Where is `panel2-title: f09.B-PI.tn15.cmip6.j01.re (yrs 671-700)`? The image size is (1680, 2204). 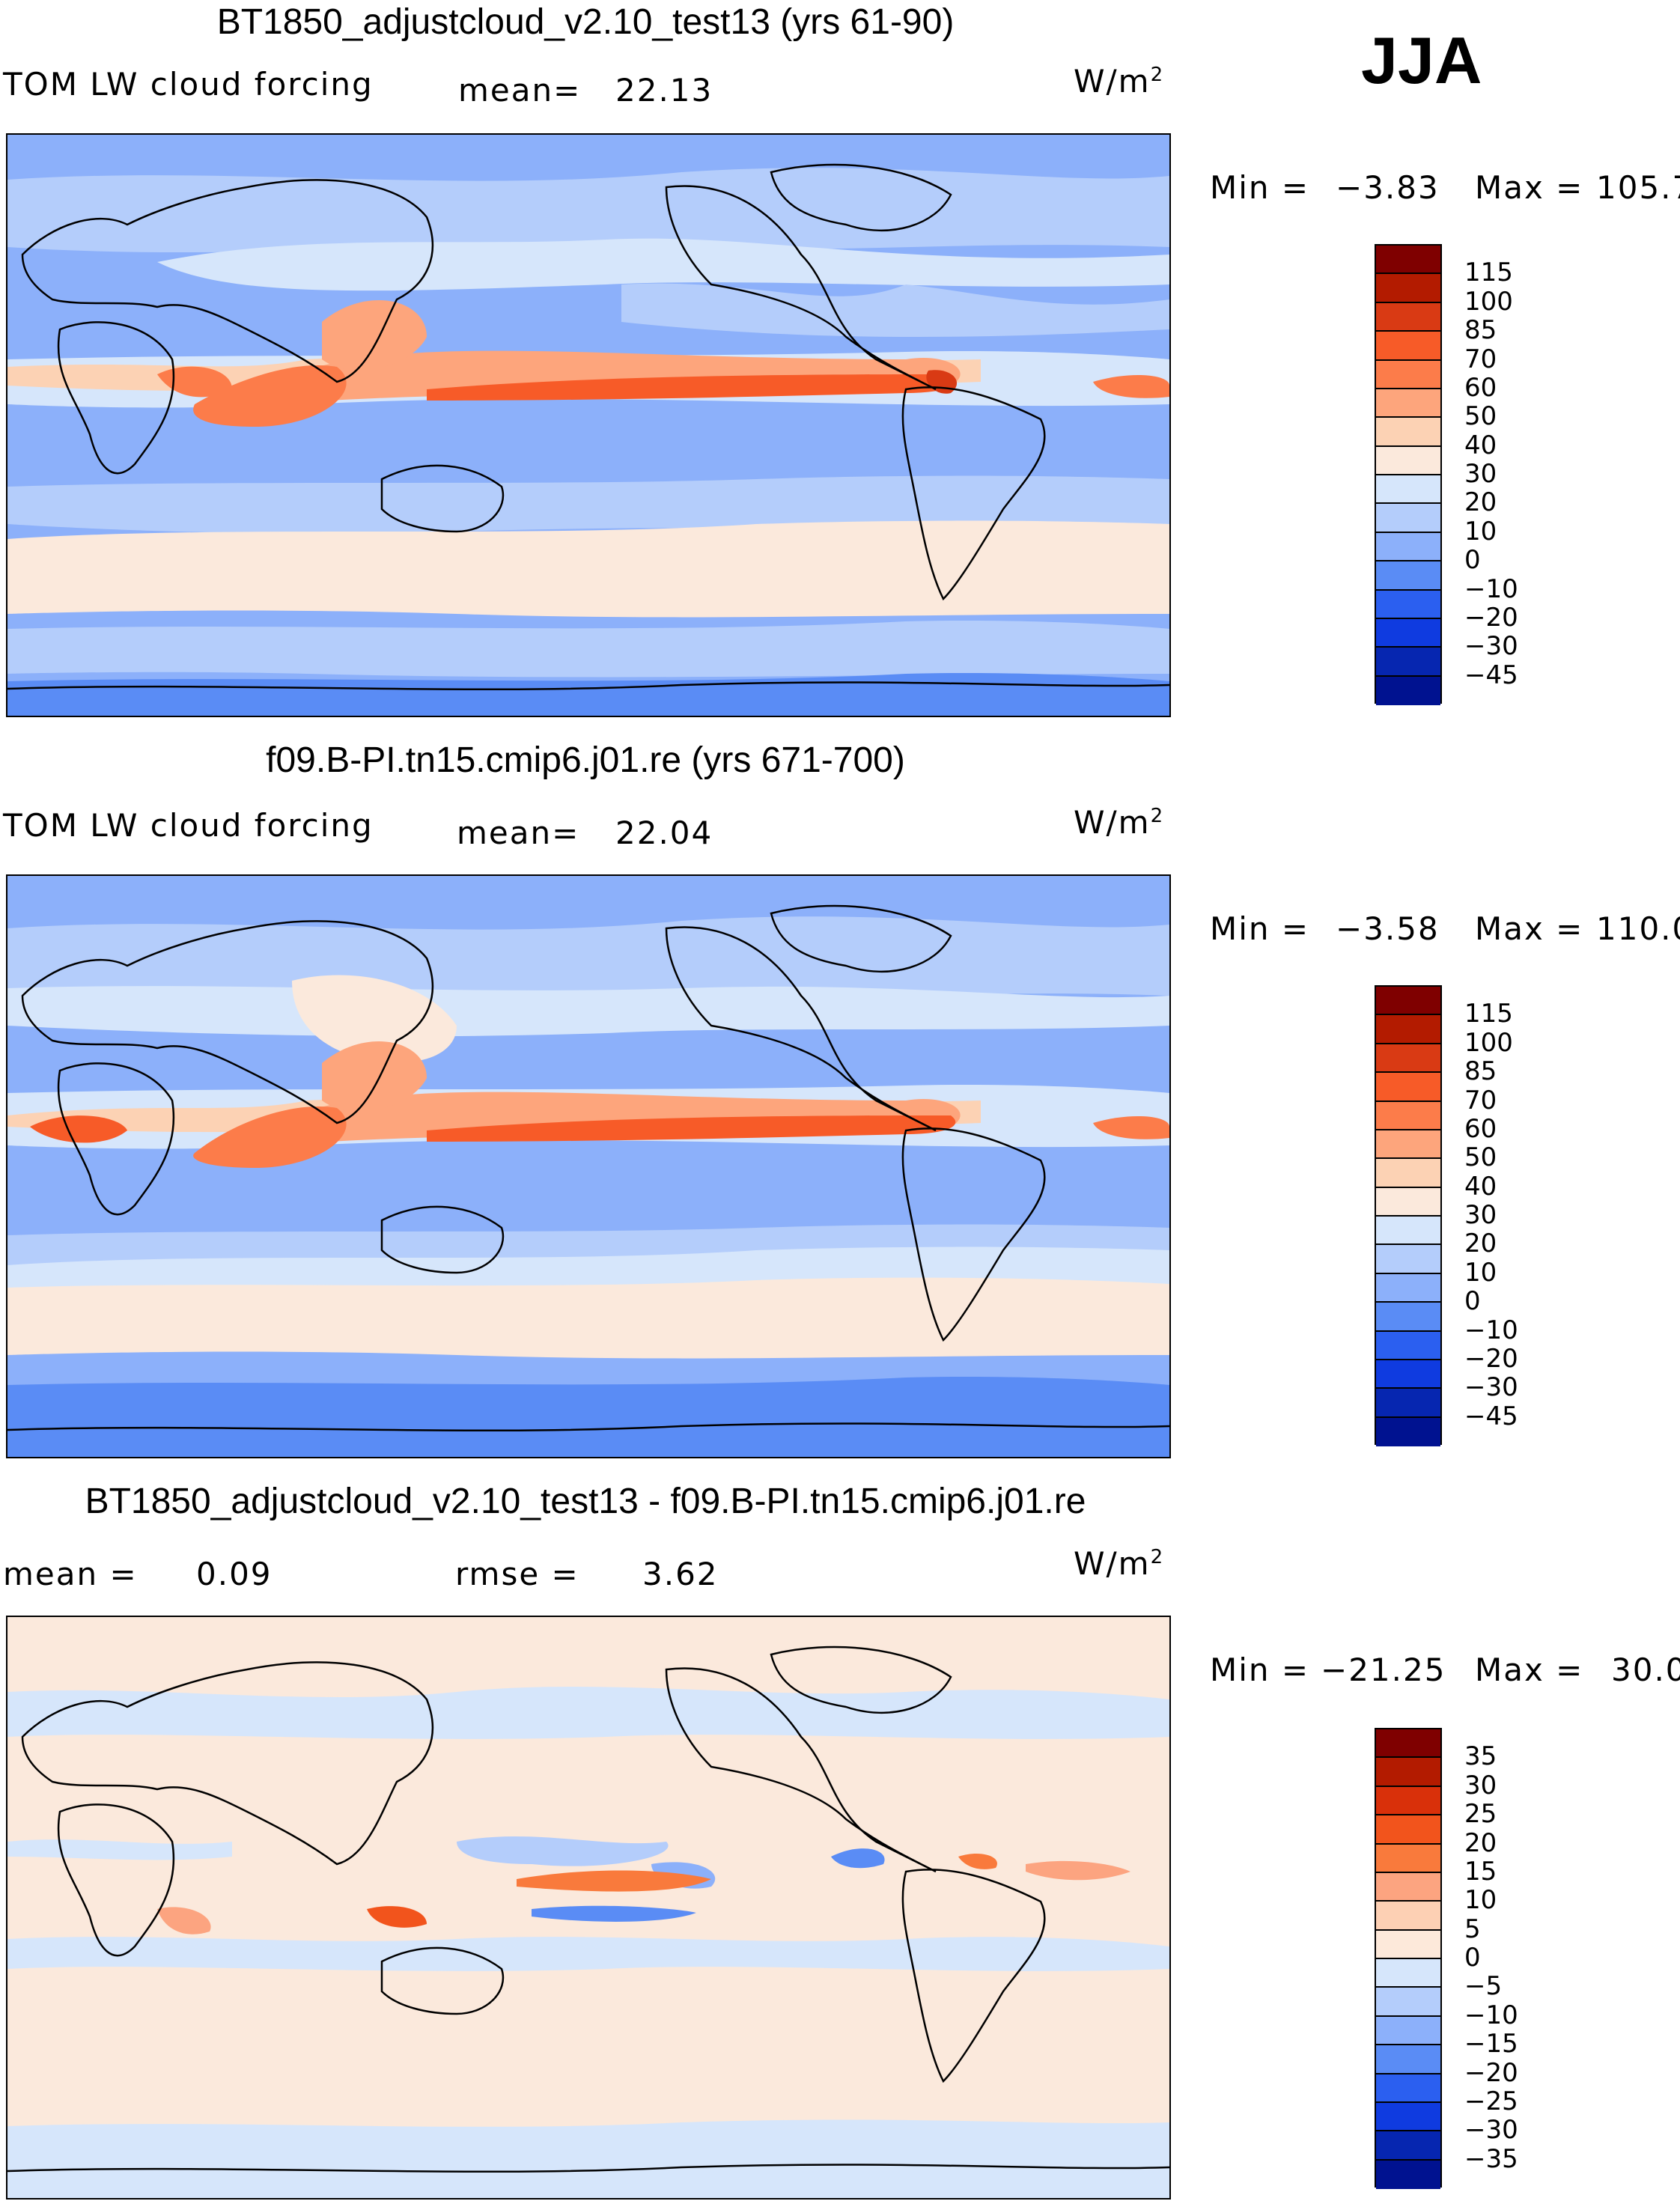 panel2-title: f09.B-PI.tn15.cmip6.j01.re (yrs 671-700) is located at coordinates (585, 760).